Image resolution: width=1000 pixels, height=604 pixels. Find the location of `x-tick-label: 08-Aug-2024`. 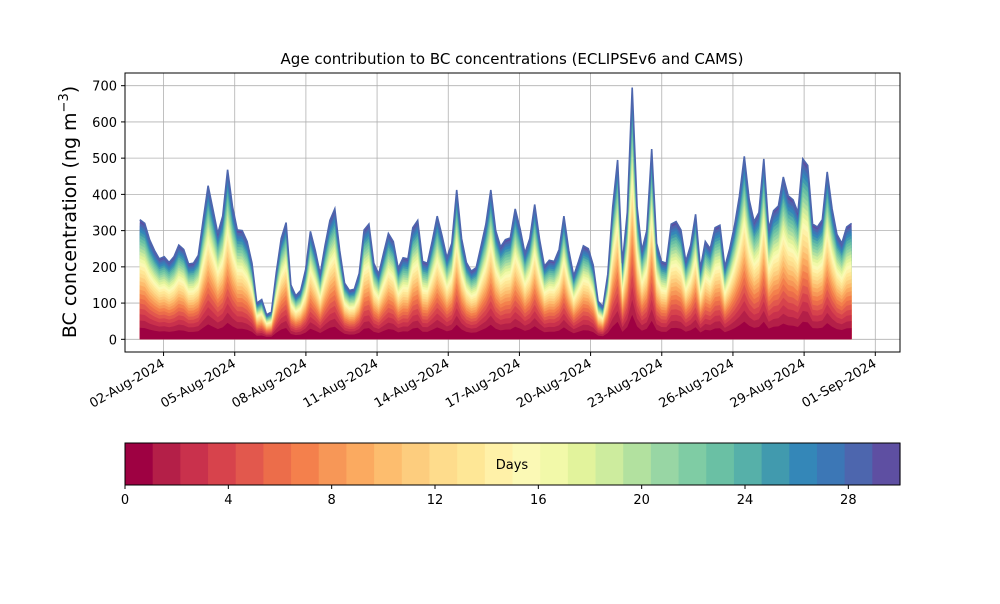

x-tick-label: 08-Aug-2024 is located at coordinates (270, 383).